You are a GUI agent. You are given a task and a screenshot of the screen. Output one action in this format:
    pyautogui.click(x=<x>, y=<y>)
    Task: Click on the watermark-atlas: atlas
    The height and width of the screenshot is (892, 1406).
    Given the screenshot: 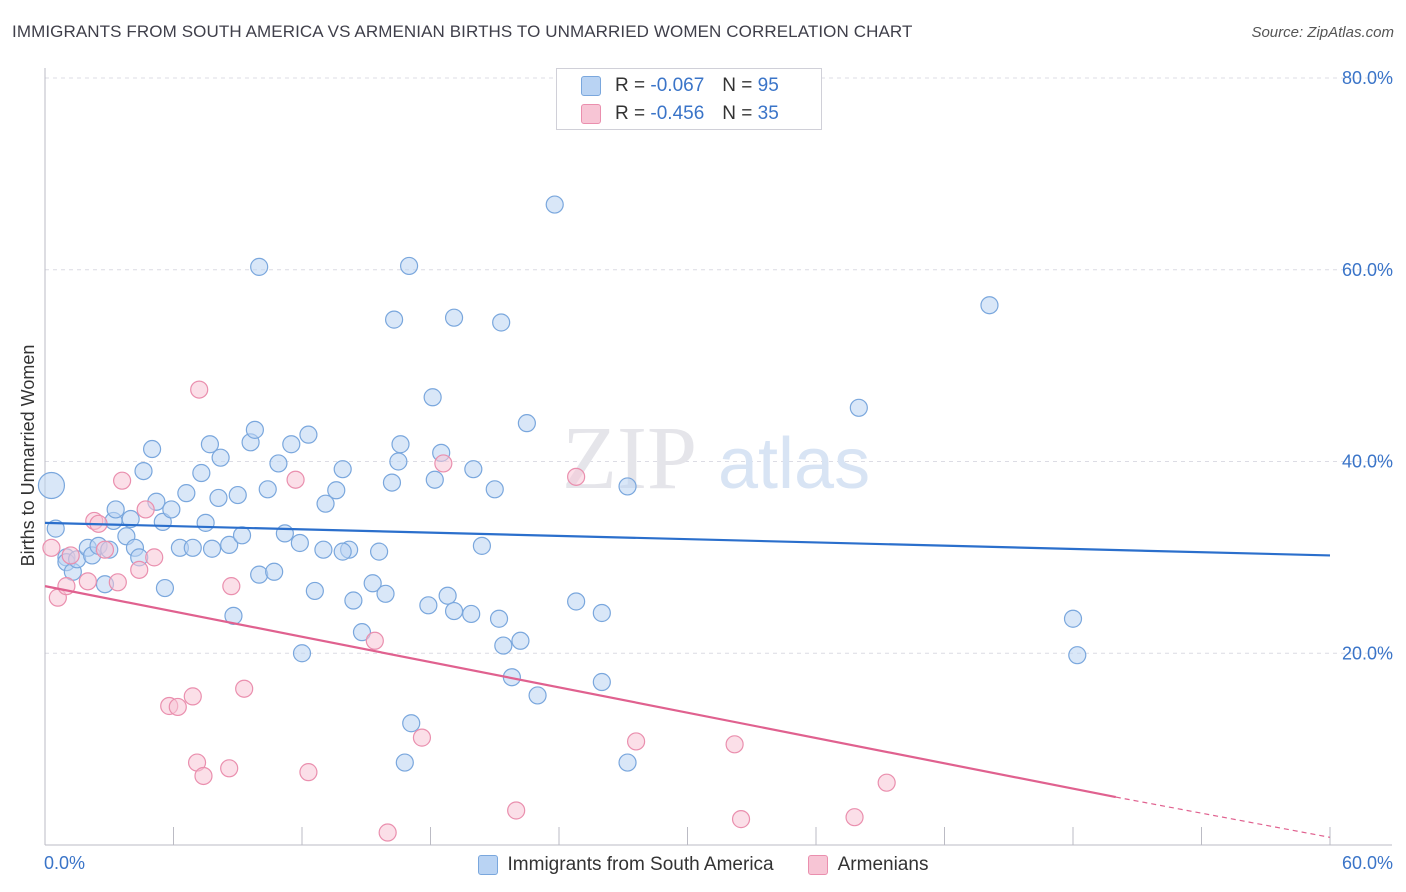 What is the action you would take?
    pyautogui.click(x=794, y=464)
    